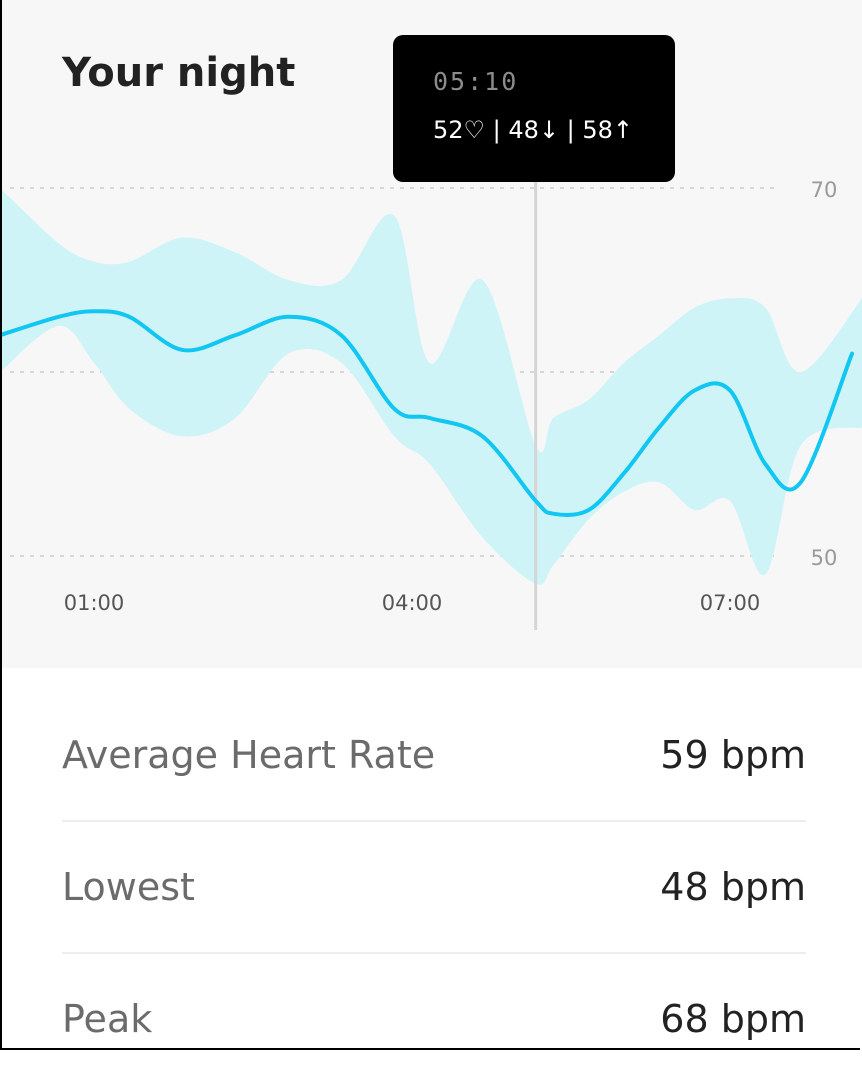 The image size is (862, 1084). I want to click on x-tick-label: 07:00, so click(730, 603).